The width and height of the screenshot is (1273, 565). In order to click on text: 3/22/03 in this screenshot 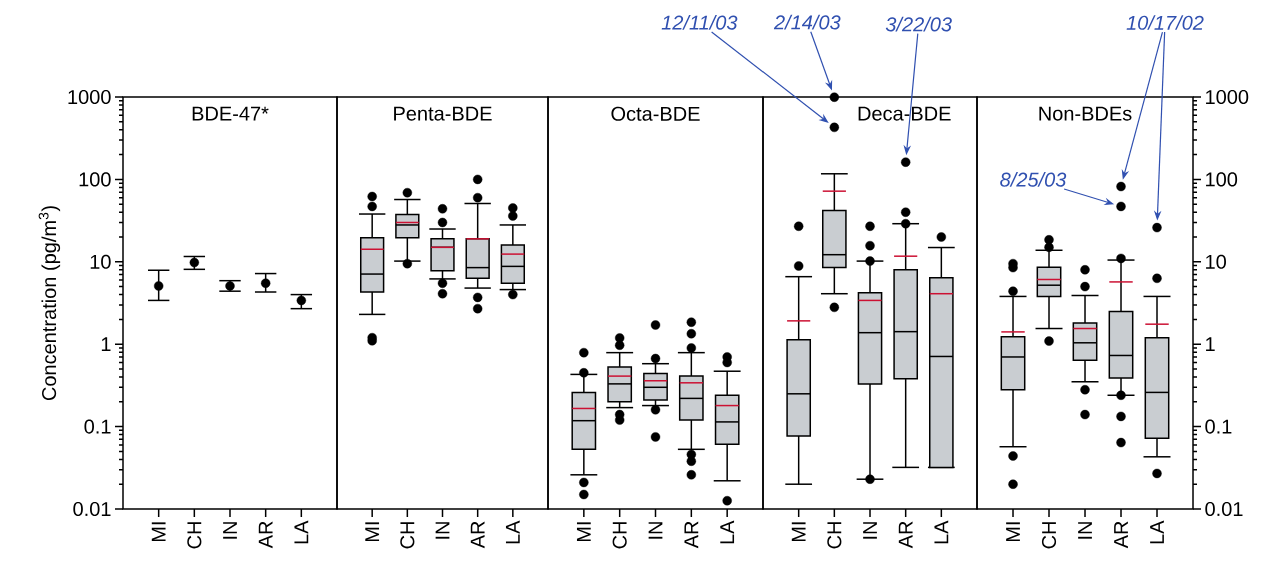, I will do `click(918, 24)`.